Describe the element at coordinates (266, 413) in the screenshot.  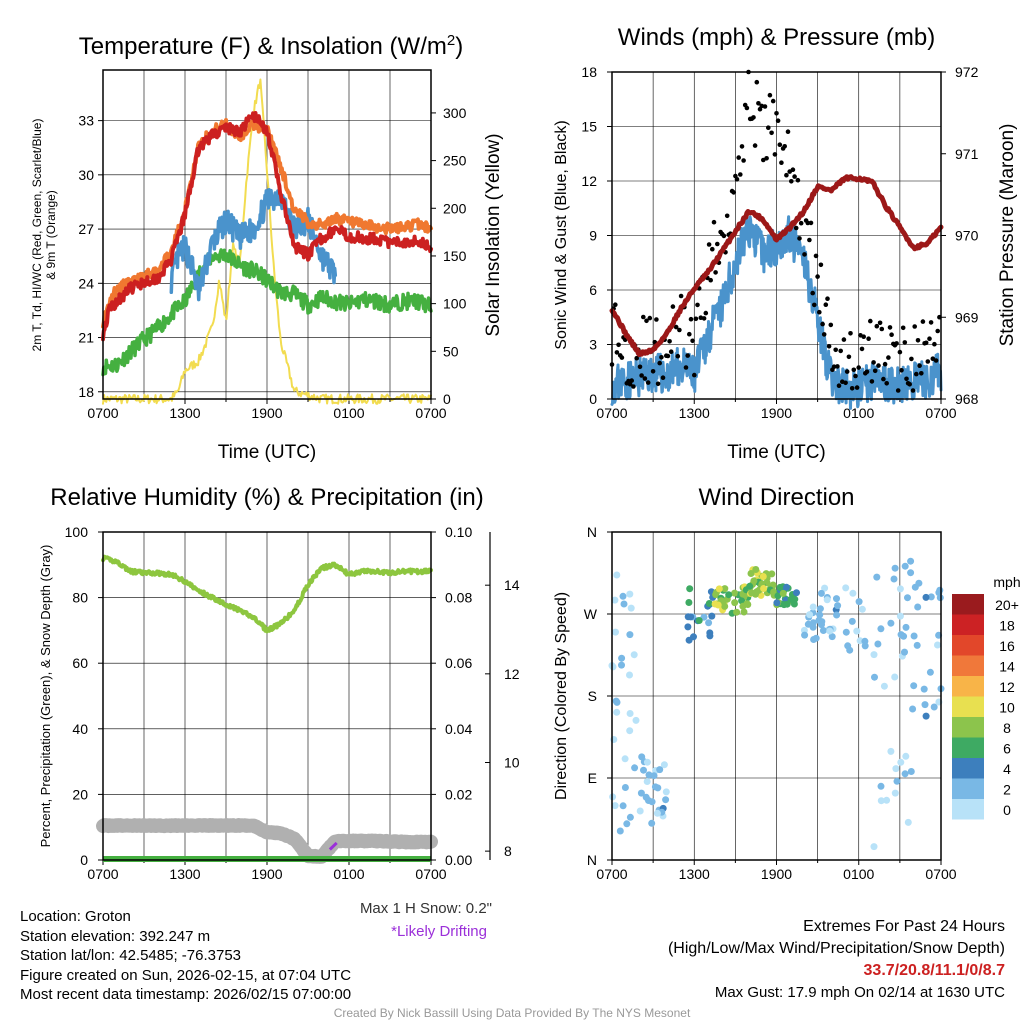
I see `x-tick-label: 1900` at that location.